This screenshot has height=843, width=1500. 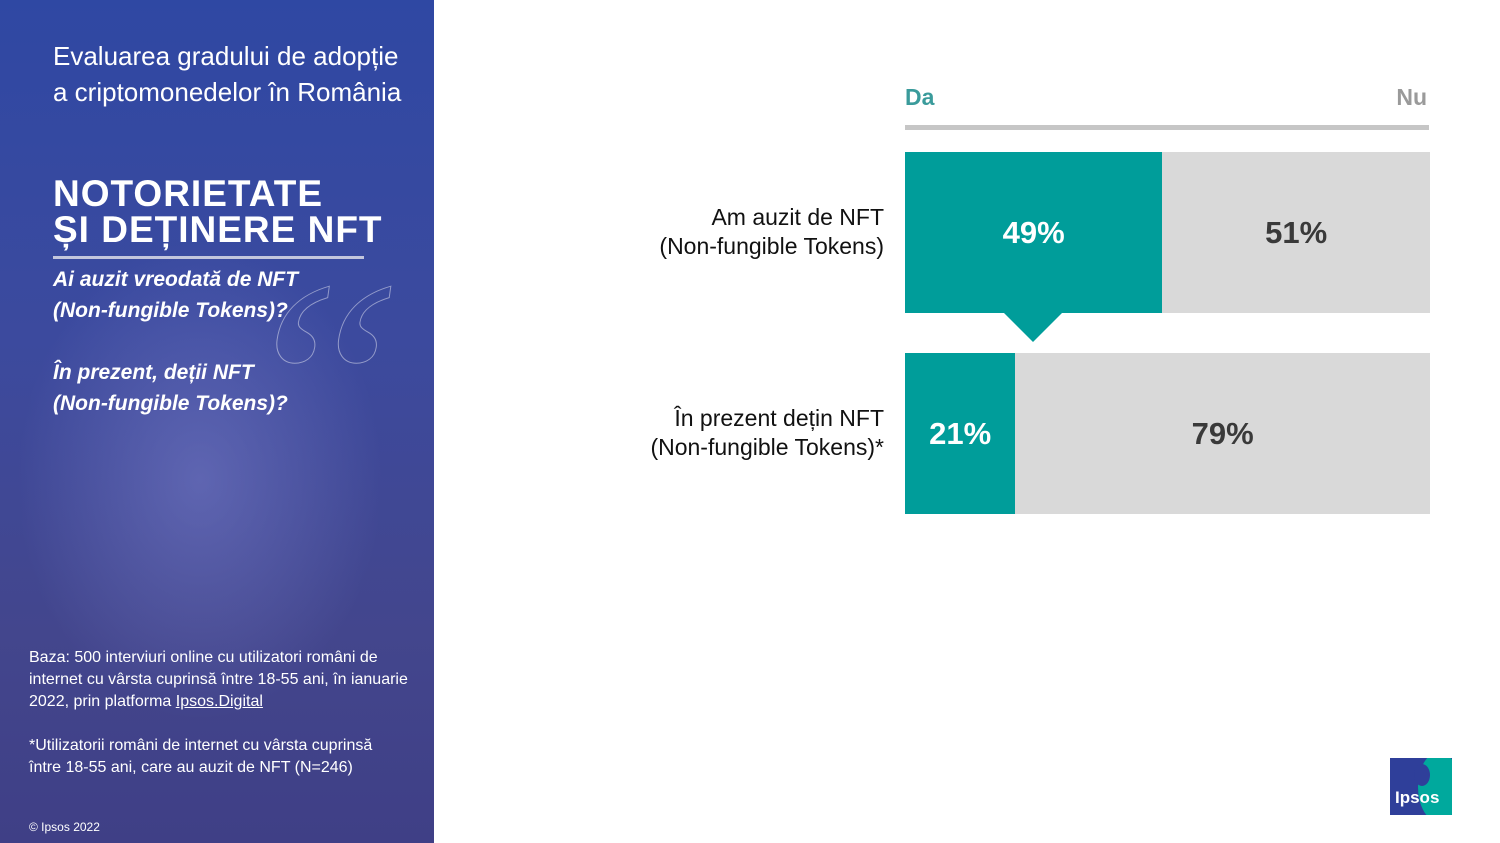 I want to click on bar-row-heard: 49% 51%, so click(x=1167, y=232).